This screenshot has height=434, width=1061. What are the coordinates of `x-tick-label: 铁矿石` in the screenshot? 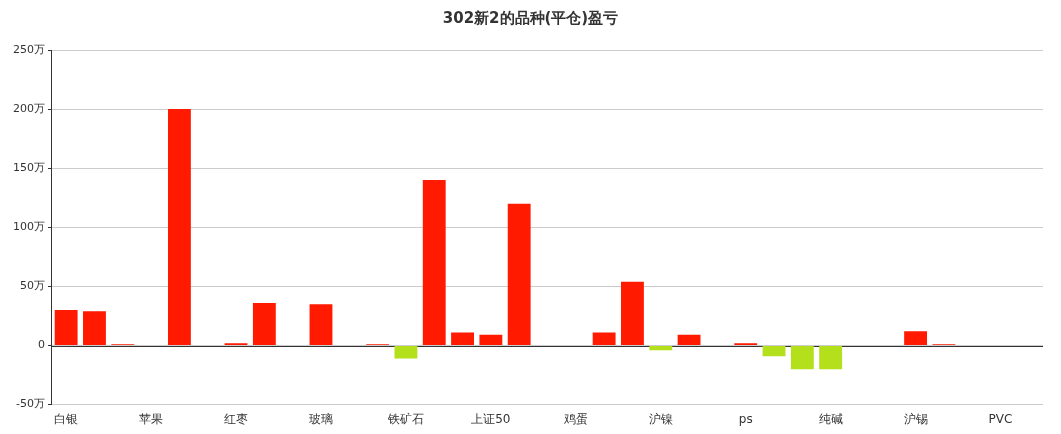 It's located at (405, 418).